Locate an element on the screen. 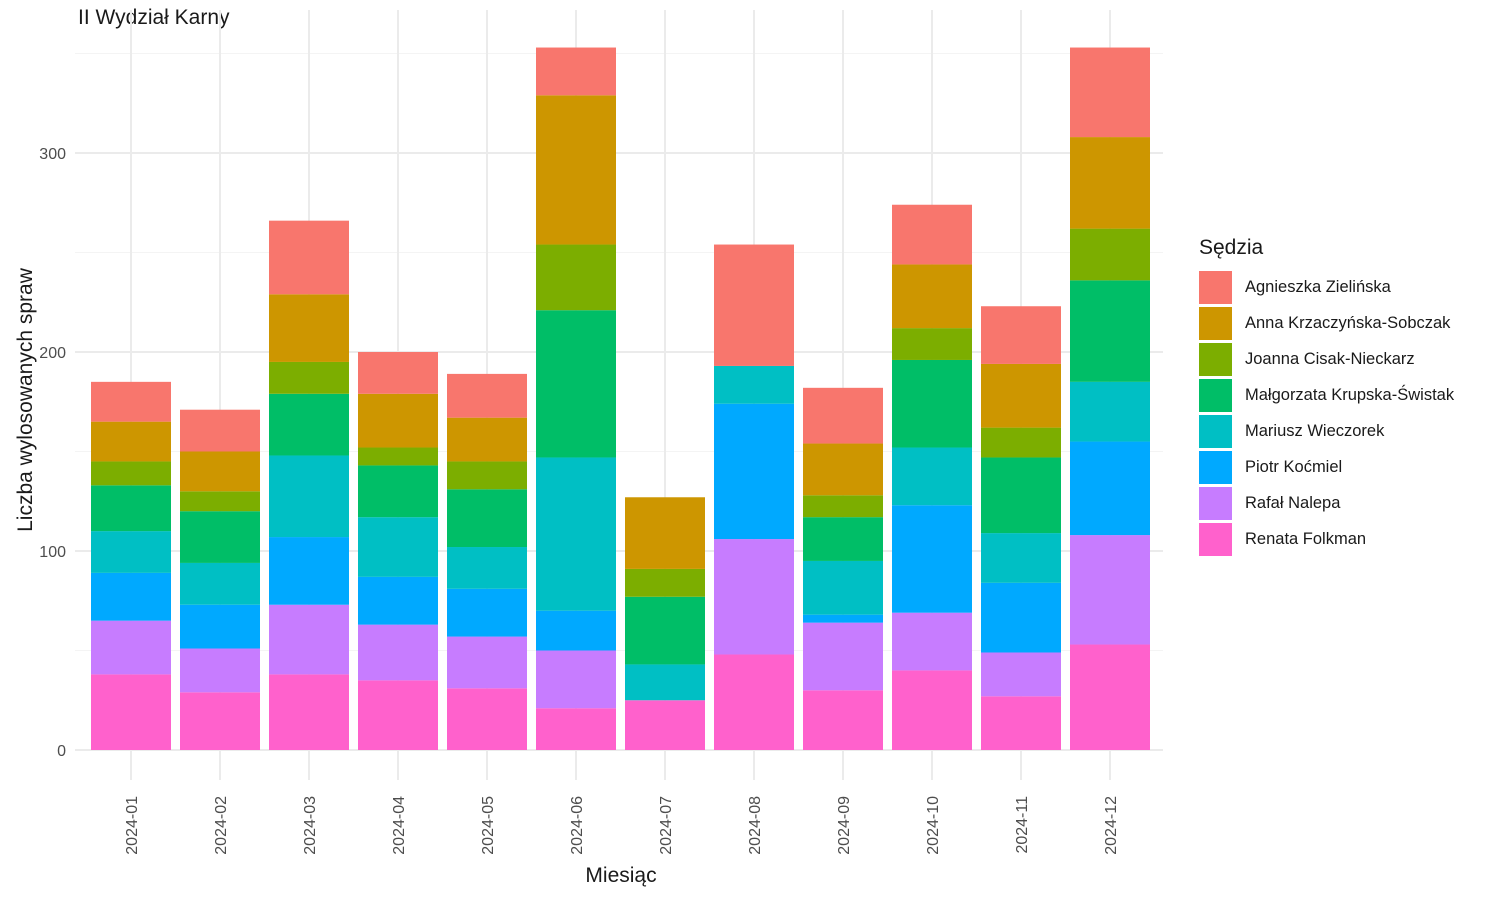  x-tick-label: 2024-01 is located at coordinates (132, 825).